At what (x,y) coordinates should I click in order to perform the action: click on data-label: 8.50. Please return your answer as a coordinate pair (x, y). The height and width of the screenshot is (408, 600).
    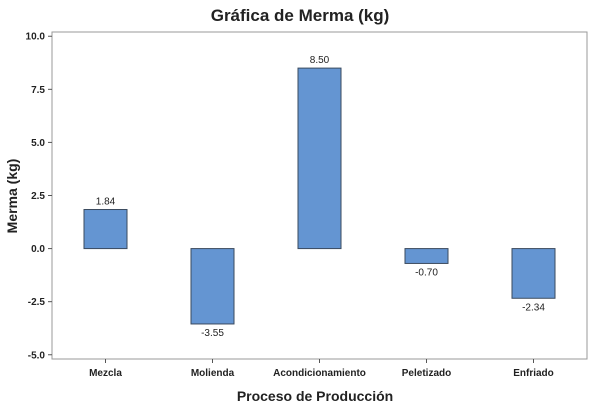
    Looking at the image, I should click on (320, 60).